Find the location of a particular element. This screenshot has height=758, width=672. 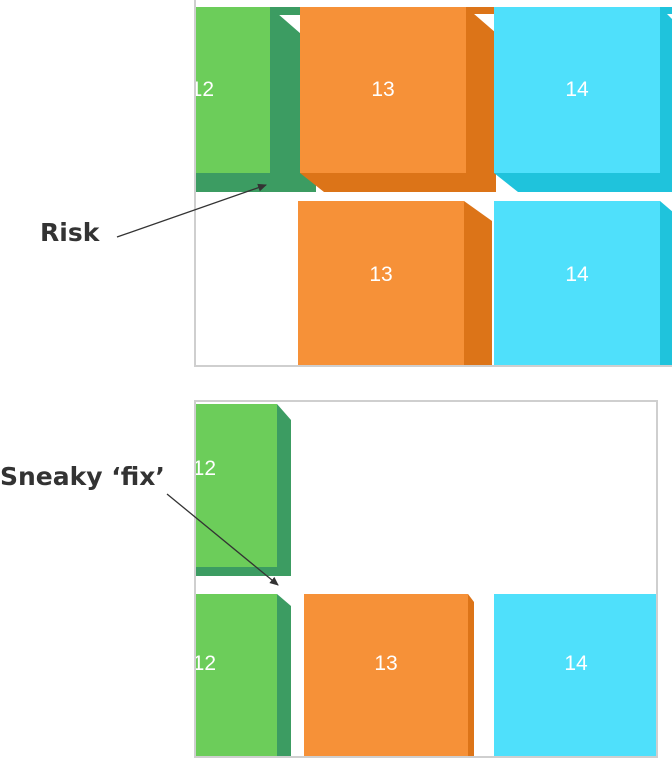

tile-14-cyan-bottom: 14 is located at coordinates (583, 283).